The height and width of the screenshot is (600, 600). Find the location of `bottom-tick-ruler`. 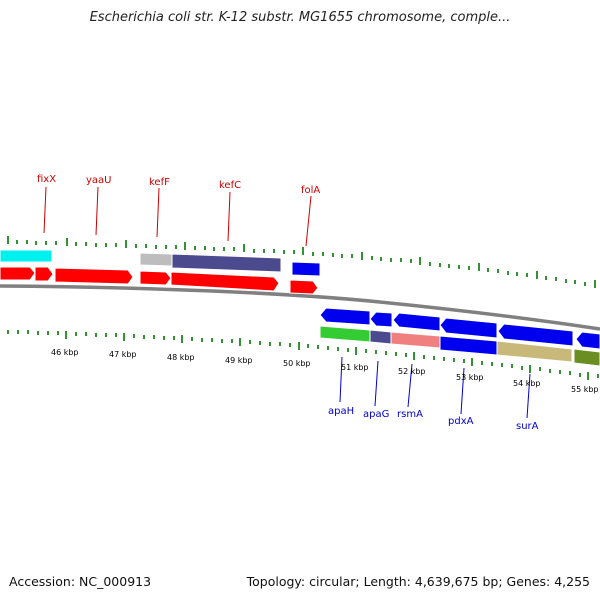

bottom-tick-ruler is located at coordinates (303, 355).